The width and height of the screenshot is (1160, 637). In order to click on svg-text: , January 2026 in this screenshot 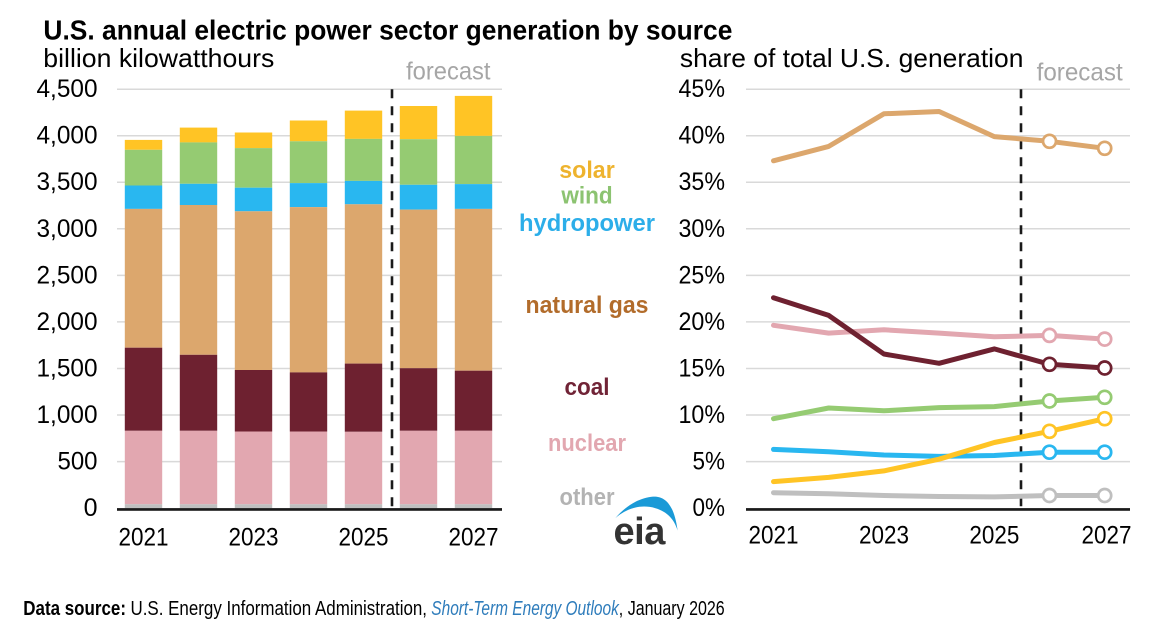, I will do `click(672, 609)`.